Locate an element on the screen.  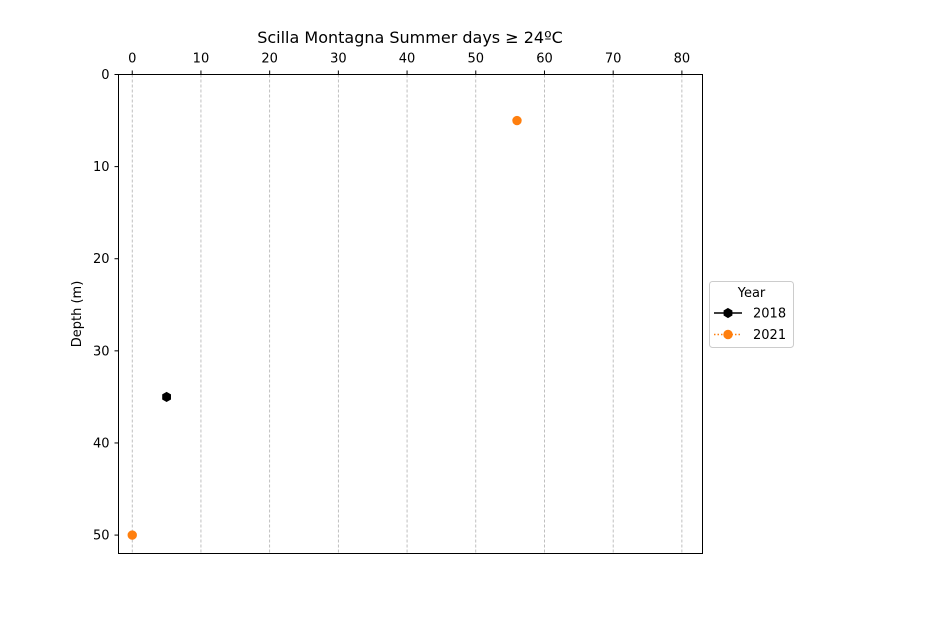
x-tick-label: 50 is located at coordinates (475, 59).